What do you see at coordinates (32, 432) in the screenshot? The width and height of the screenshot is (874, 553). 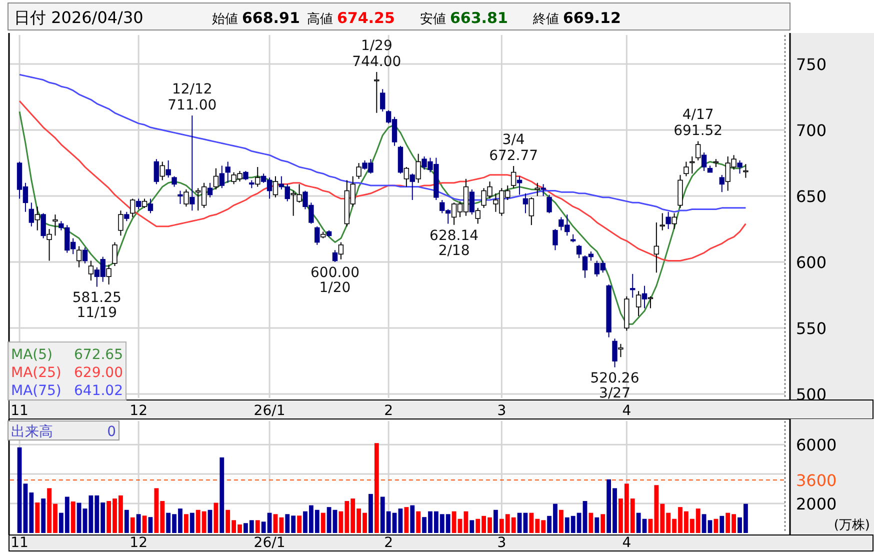 I see `chart-title: 出来高` at bounding box center [32, 432].